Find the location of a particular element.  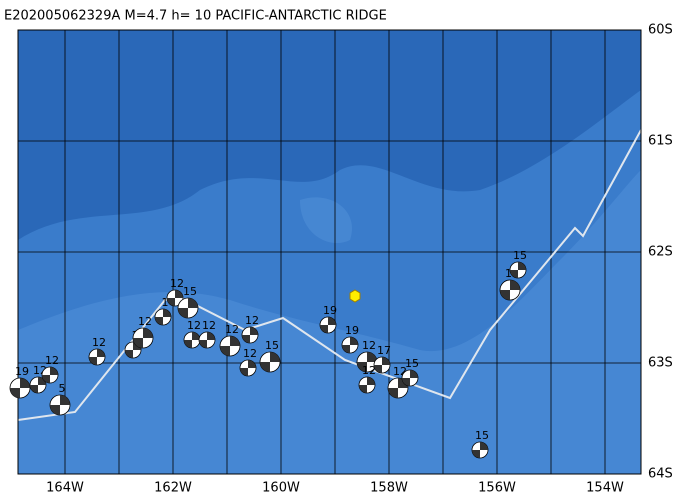

beachball: 1 is located at coordinates (163, 311).